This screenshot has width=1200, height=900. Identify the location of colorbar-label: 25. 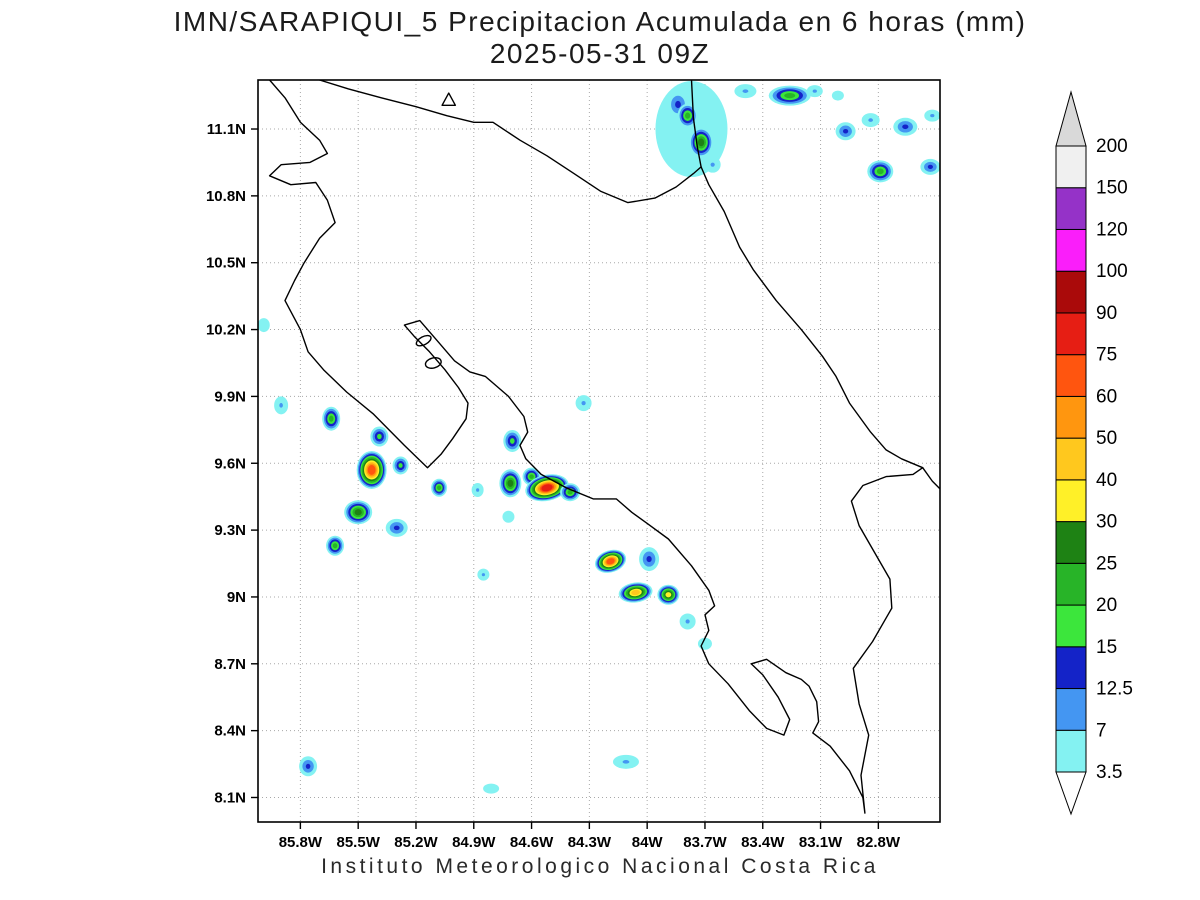
(1106, 563).